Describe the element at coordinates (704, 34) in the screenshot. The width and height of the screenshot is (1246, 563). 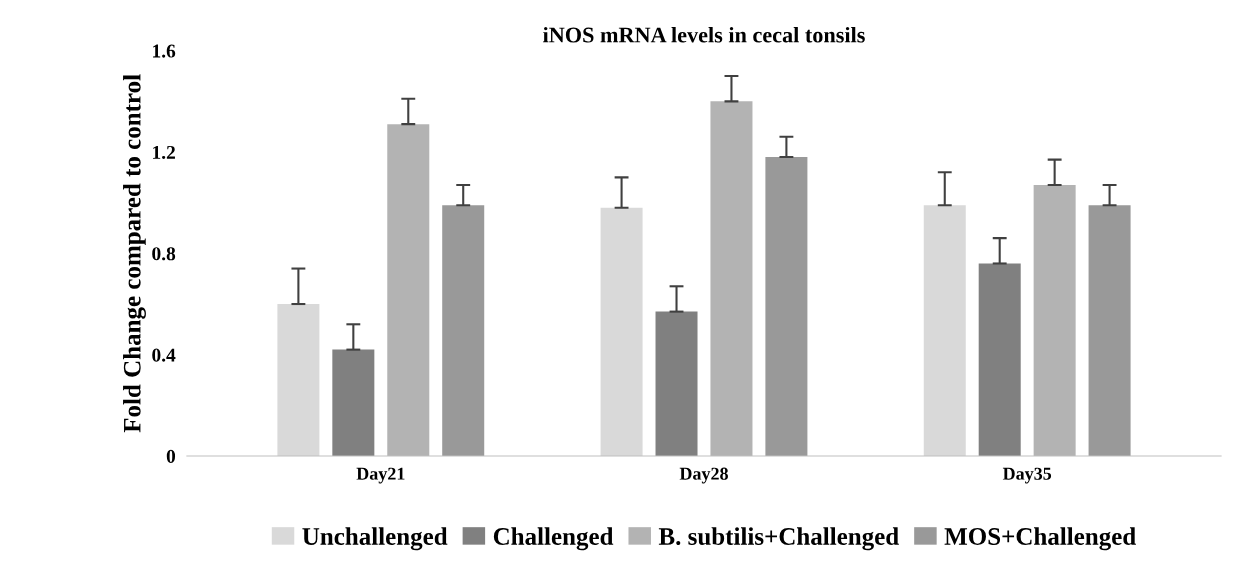
I see `chart-title: iNOS mRNA levels in cecal tonsils` at that location.